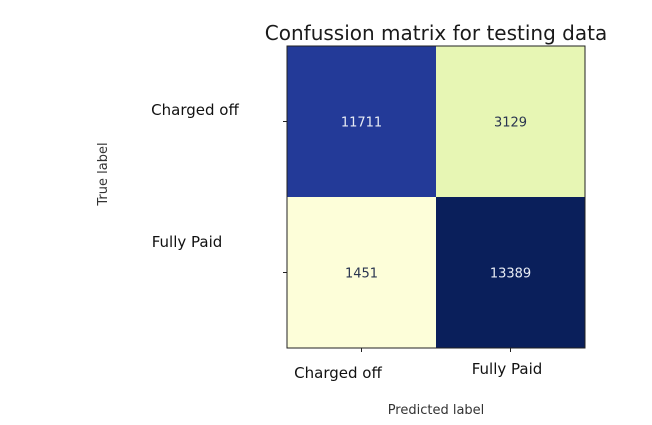 The height and width of the screenshot is (425, 652). I want to click on y-tick-label-1: Fully Paid, so click(187, 242).